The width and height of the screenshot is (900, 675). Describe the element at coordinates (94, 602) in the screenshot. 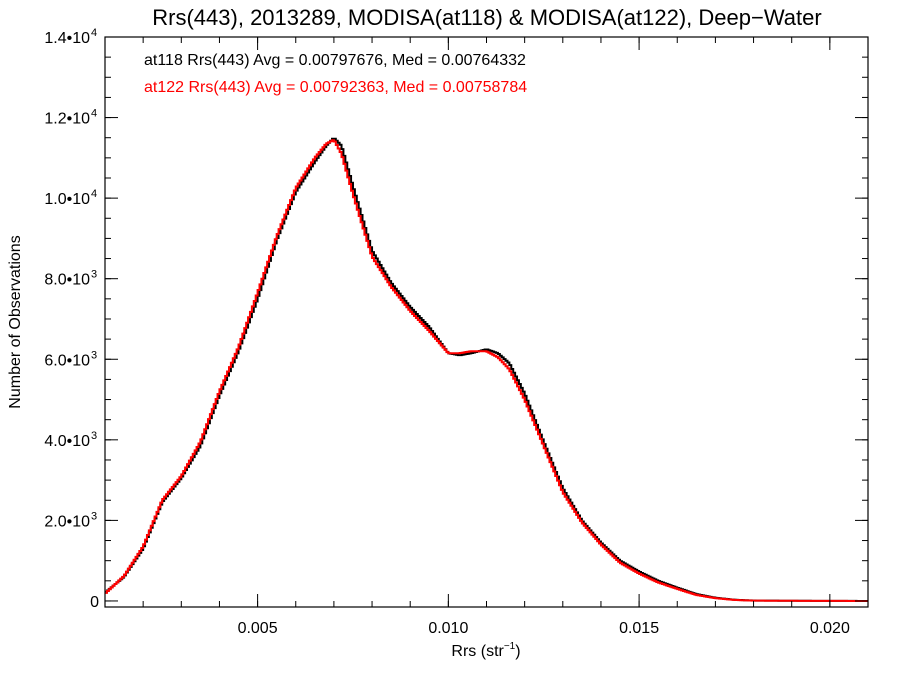

I see `y-tick-label: 0` at that location.